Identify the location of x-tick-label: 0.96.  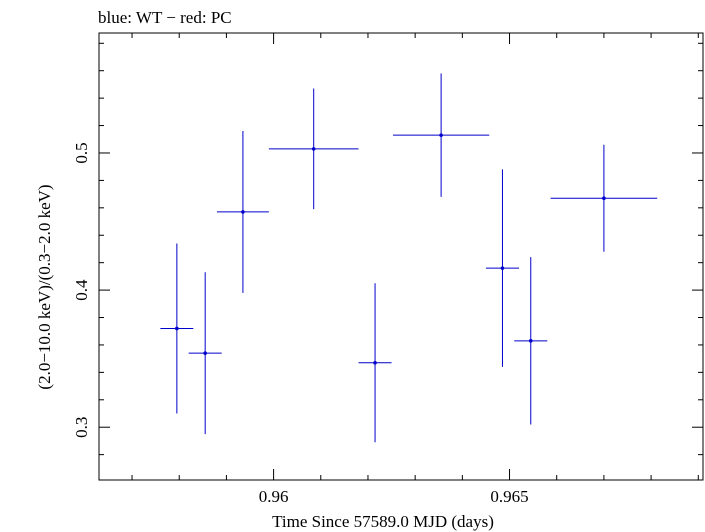
(274, 496).